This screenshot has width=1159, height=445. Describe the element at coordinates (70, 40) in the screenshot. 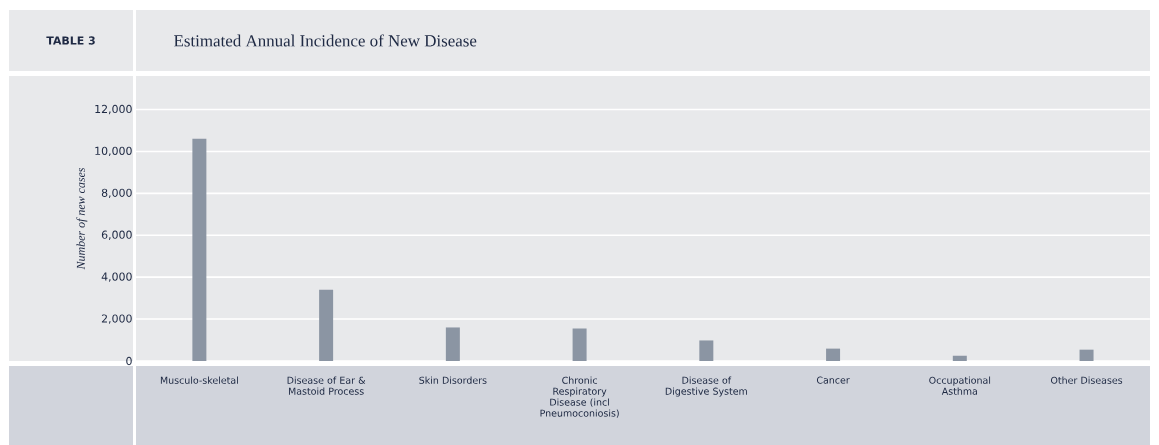

I see `caption: TABLE 3` at that location.